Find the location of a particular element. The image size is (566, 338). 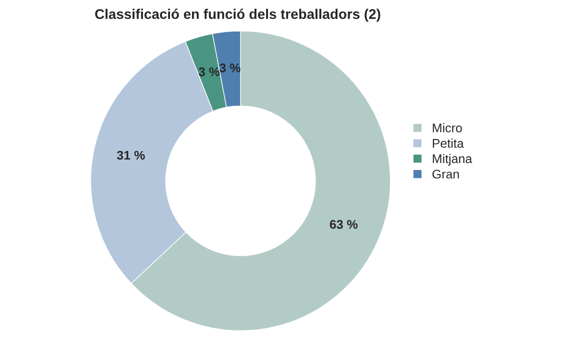

legend-label: Micro is located at coordinates (447, 127).